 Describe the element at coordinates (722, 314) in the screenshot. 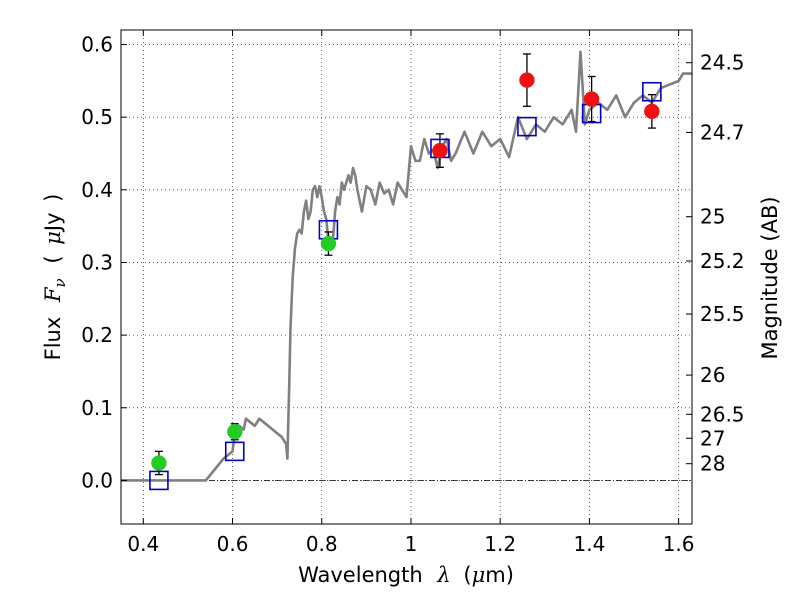

I see `mag-tick-label: 25.5` at that location.